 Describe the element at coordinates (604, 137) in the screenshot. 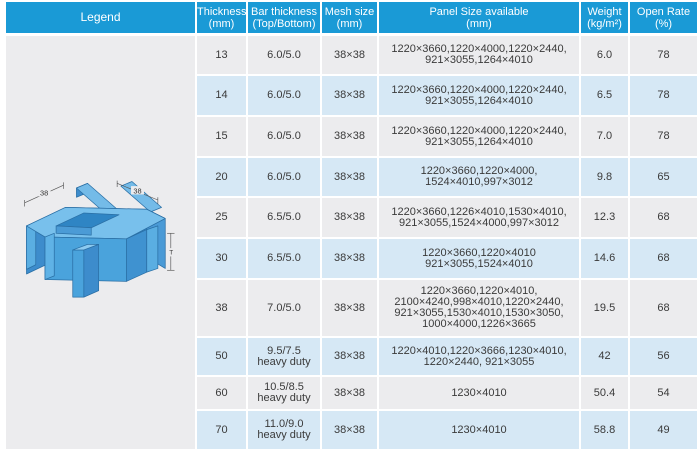

I see `cell-weight: 7.0` at that location.